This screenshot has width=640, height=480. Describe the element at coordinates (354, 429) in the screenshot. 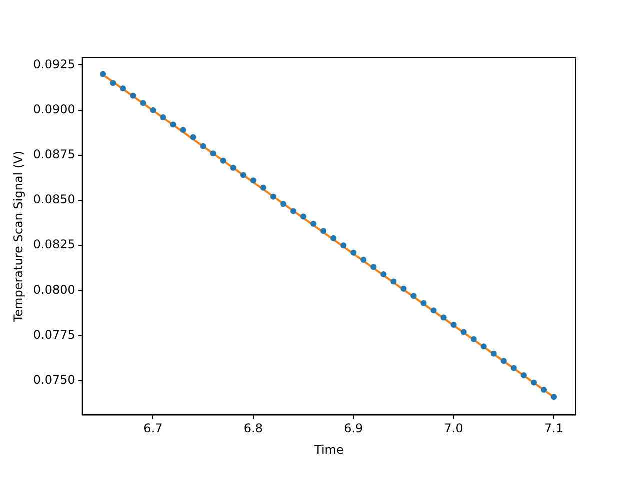

I see `x-tick-label: 6.9` at that location.